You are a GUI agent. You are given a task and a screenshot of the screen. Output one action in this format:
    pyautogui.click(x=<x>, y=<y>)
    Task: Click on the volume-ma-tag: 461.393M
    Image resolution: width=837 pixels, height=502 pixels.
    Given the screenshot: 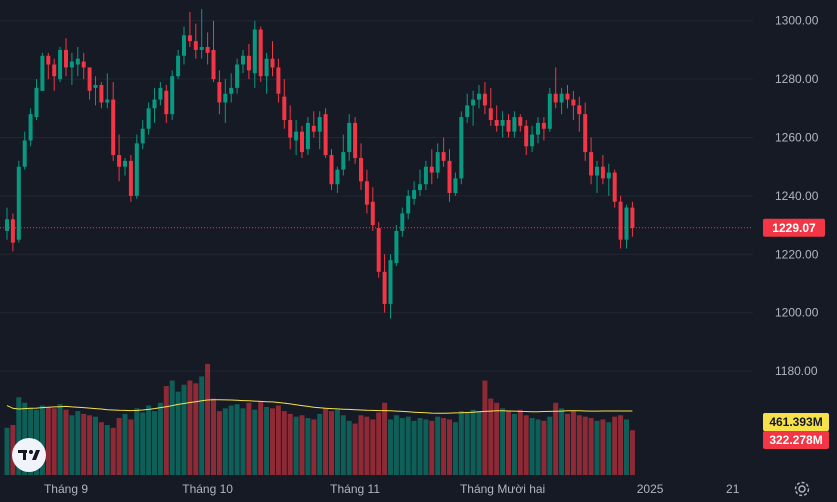 What is the action you would take?
    pyautogui.click(x=796, y=422)
    